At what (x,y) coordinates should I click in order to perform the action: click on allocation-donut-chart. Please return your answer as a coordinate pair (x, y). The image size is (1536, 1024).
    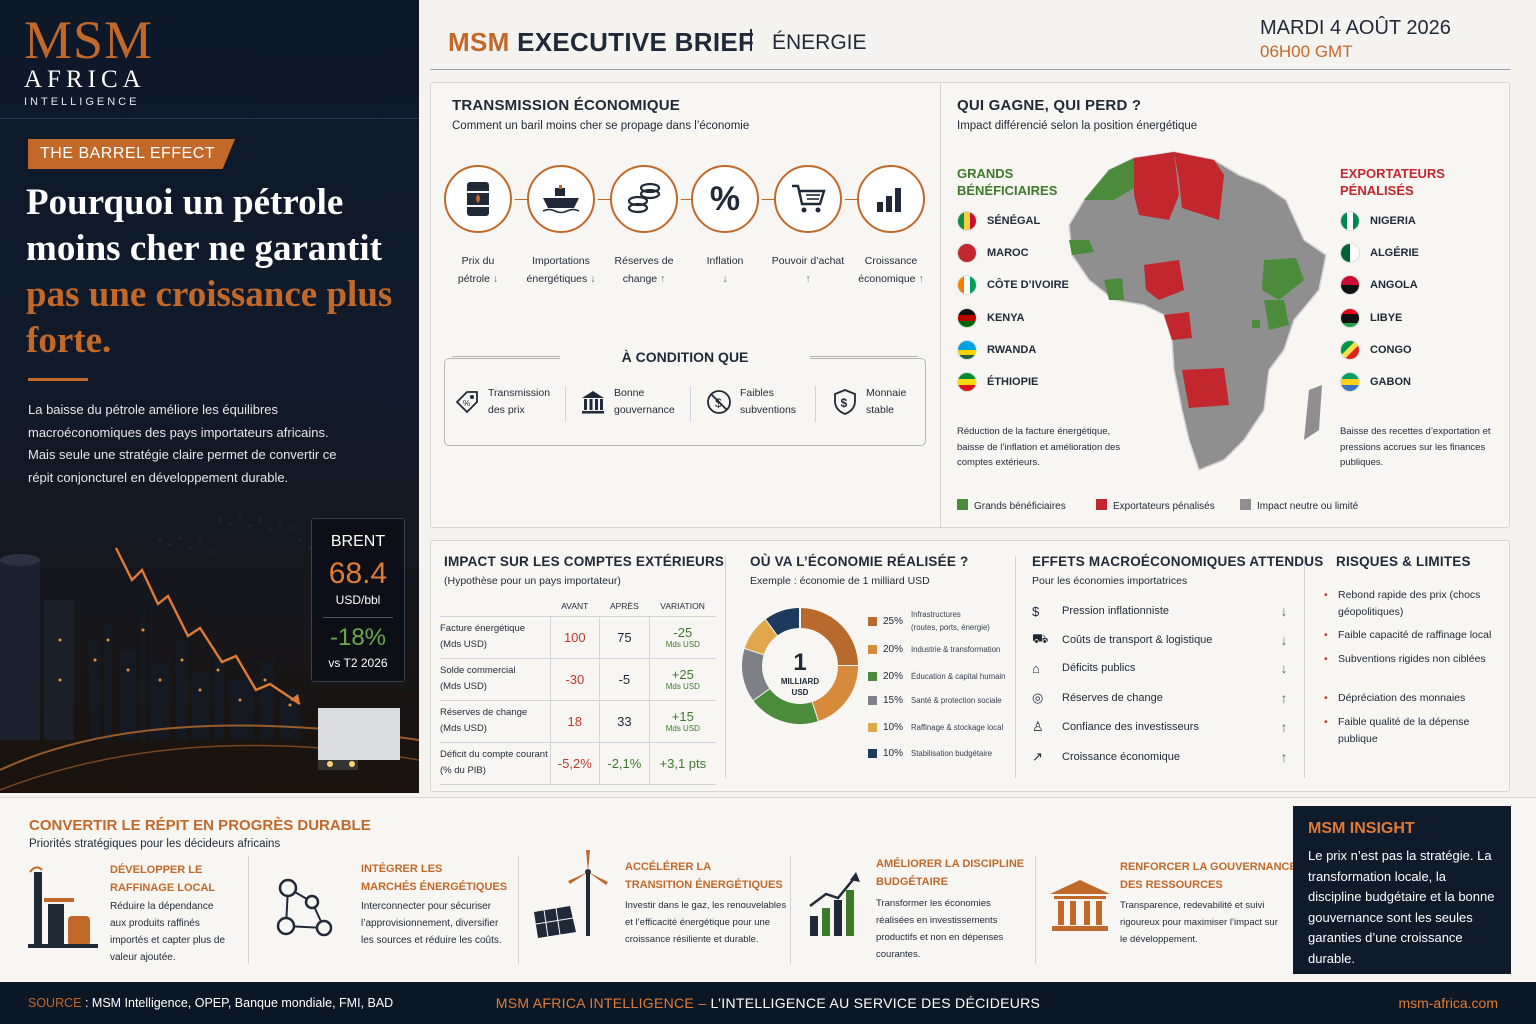
    Looking at the image, I should click on (800, 666).